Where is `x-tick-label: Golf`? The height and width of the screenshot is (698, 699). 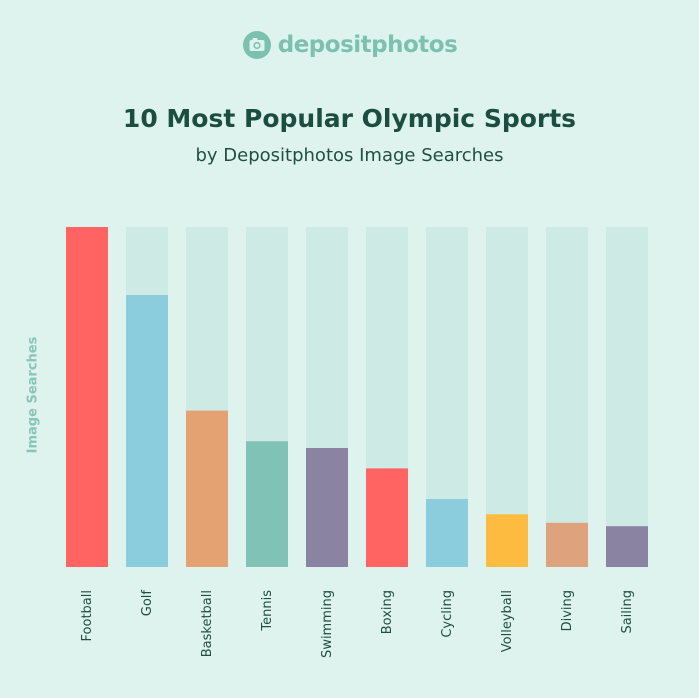 x-tick-label: Golf is located at coordinates (147, 603).